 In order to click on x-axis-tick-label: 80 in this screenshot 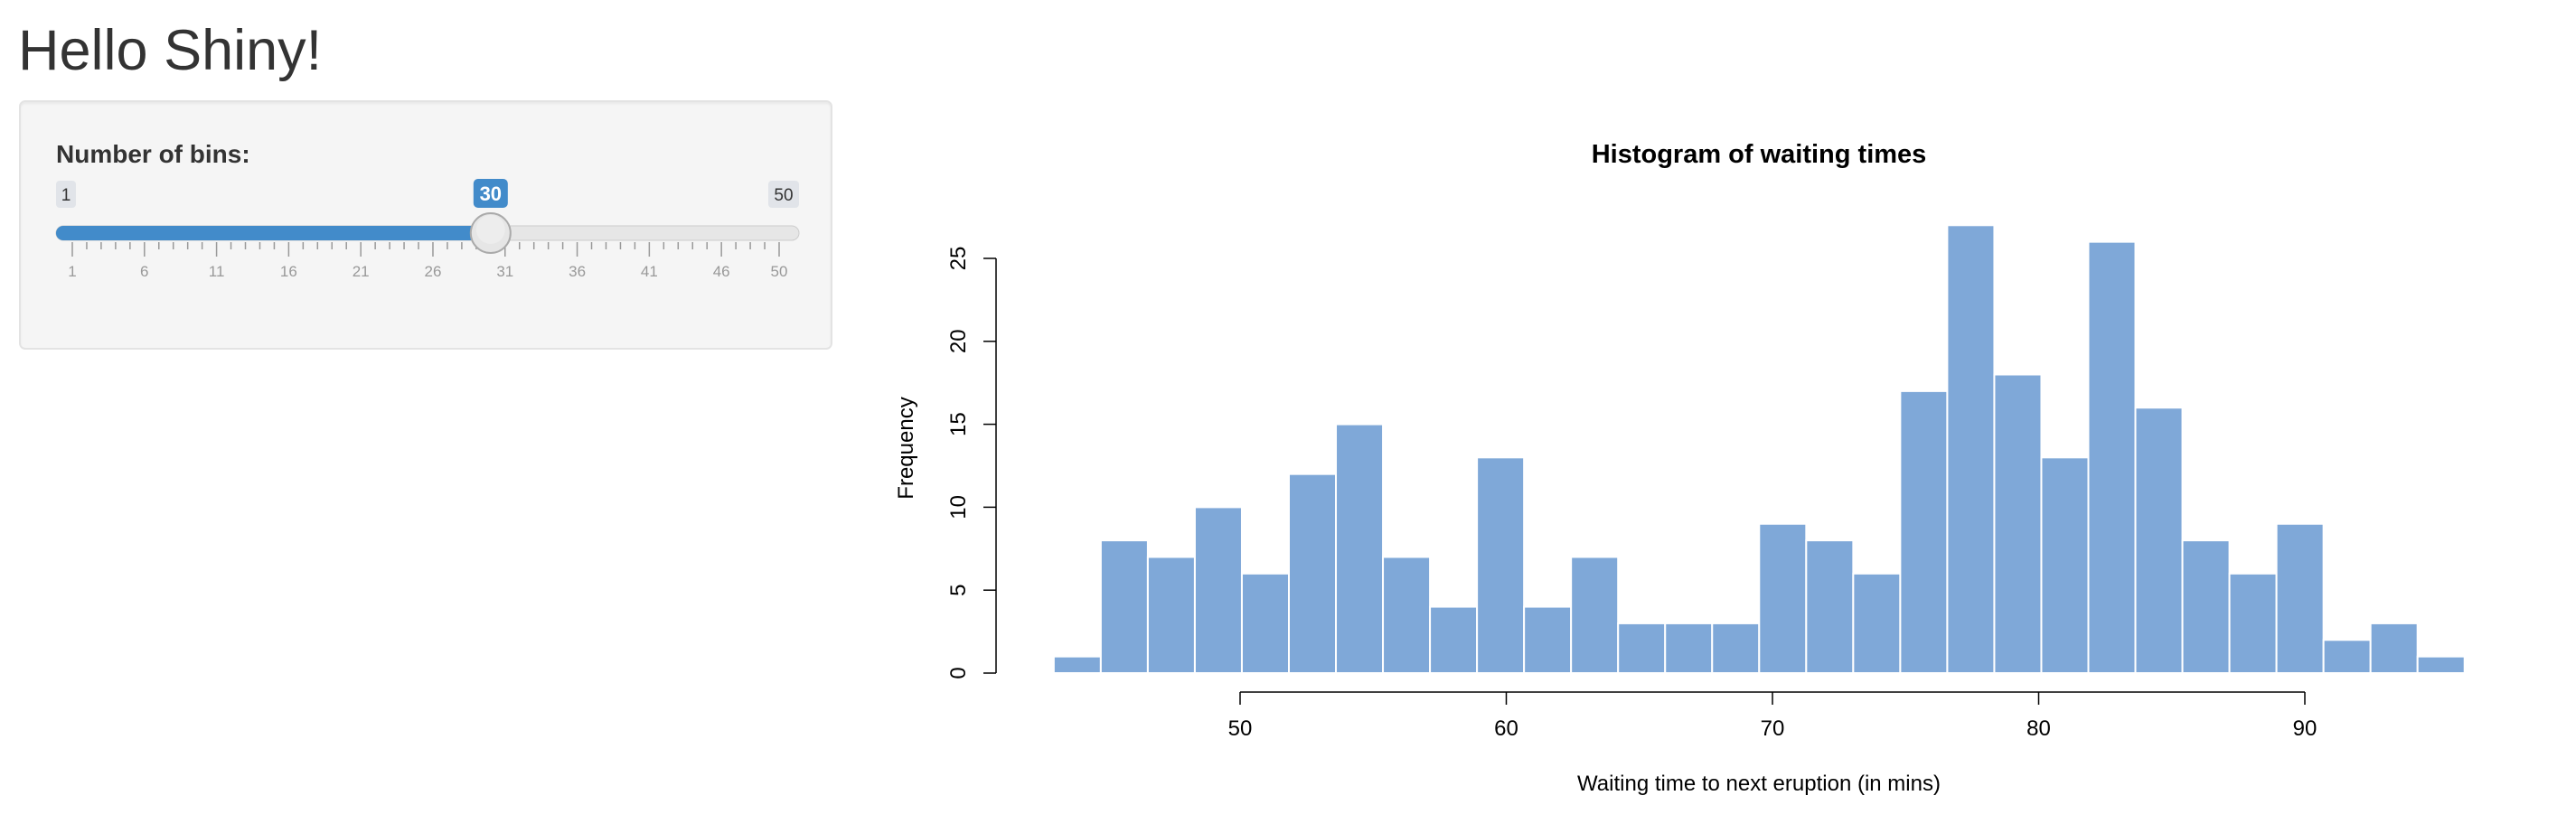, I will do `click(2038, 728)`.